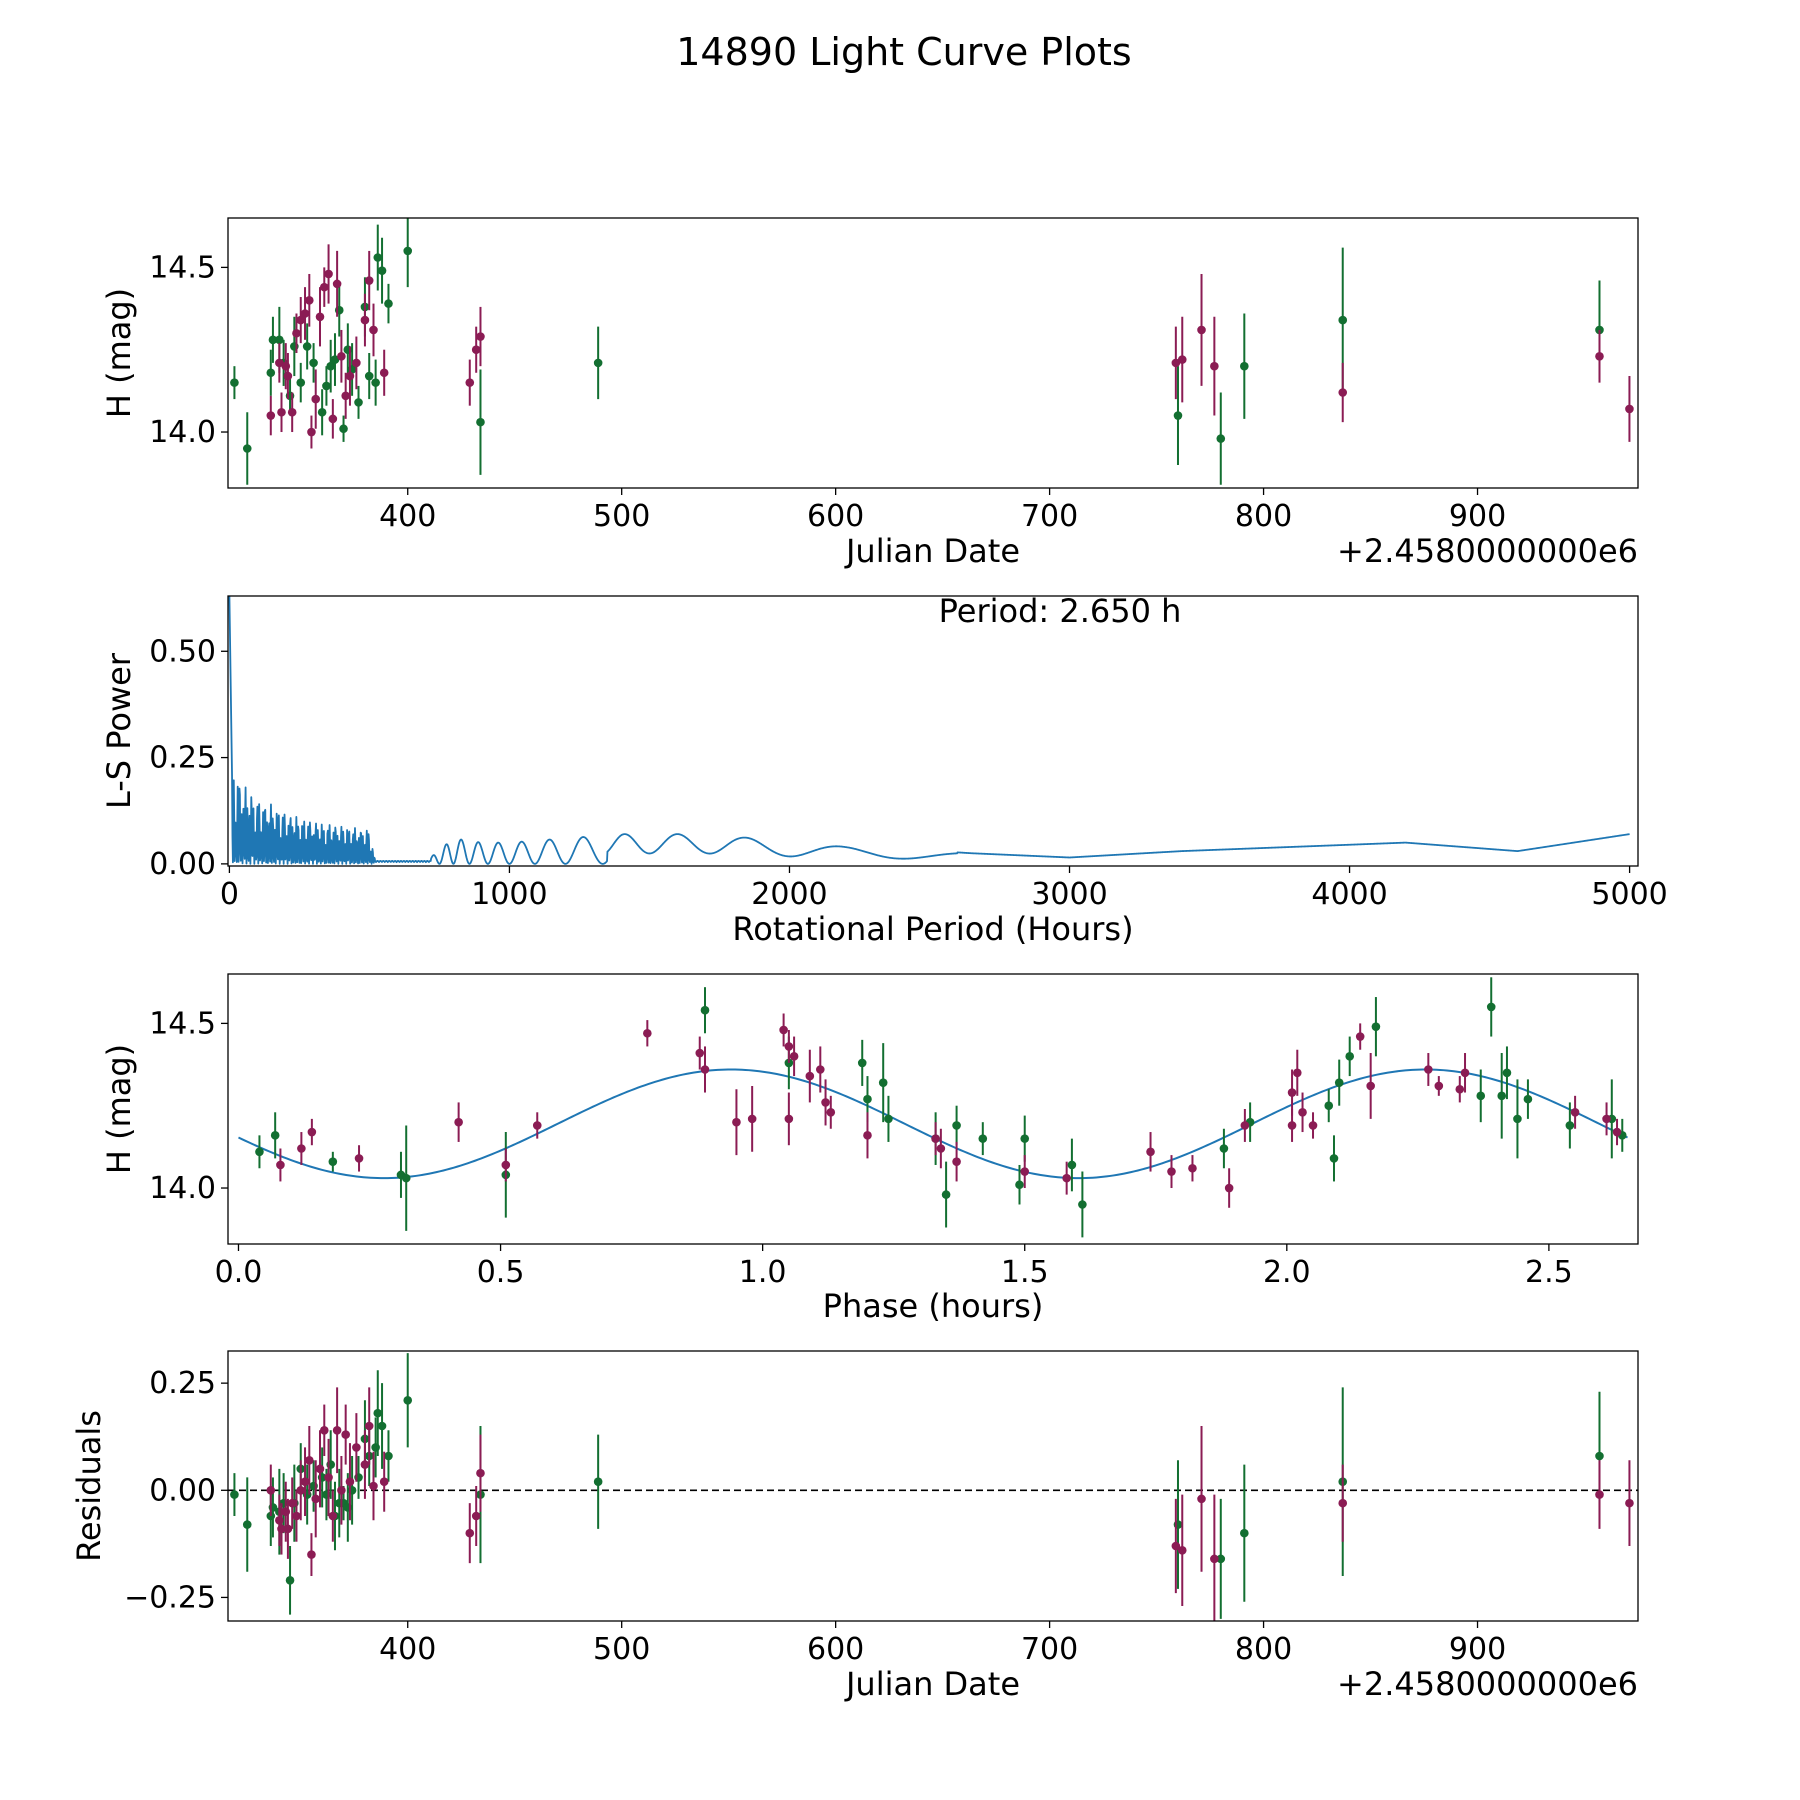 Image resolution: width=1800 pixels, height=1800 pixels. I want to click on phased-light-curve-plot-area, so click(933, 1107).